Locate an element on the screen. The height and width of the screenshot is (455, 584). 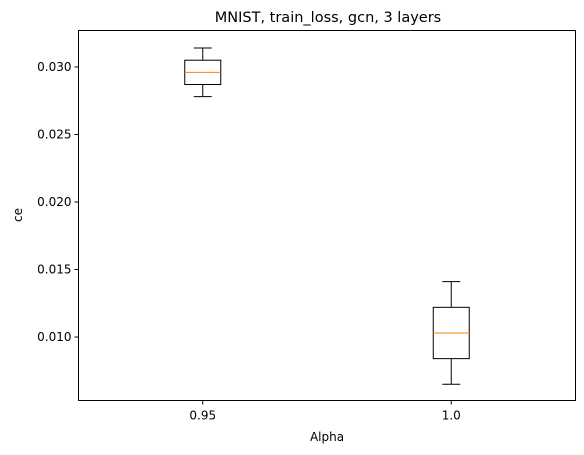
x-tick-label: 1.0 is located at coordinates (451, 416).